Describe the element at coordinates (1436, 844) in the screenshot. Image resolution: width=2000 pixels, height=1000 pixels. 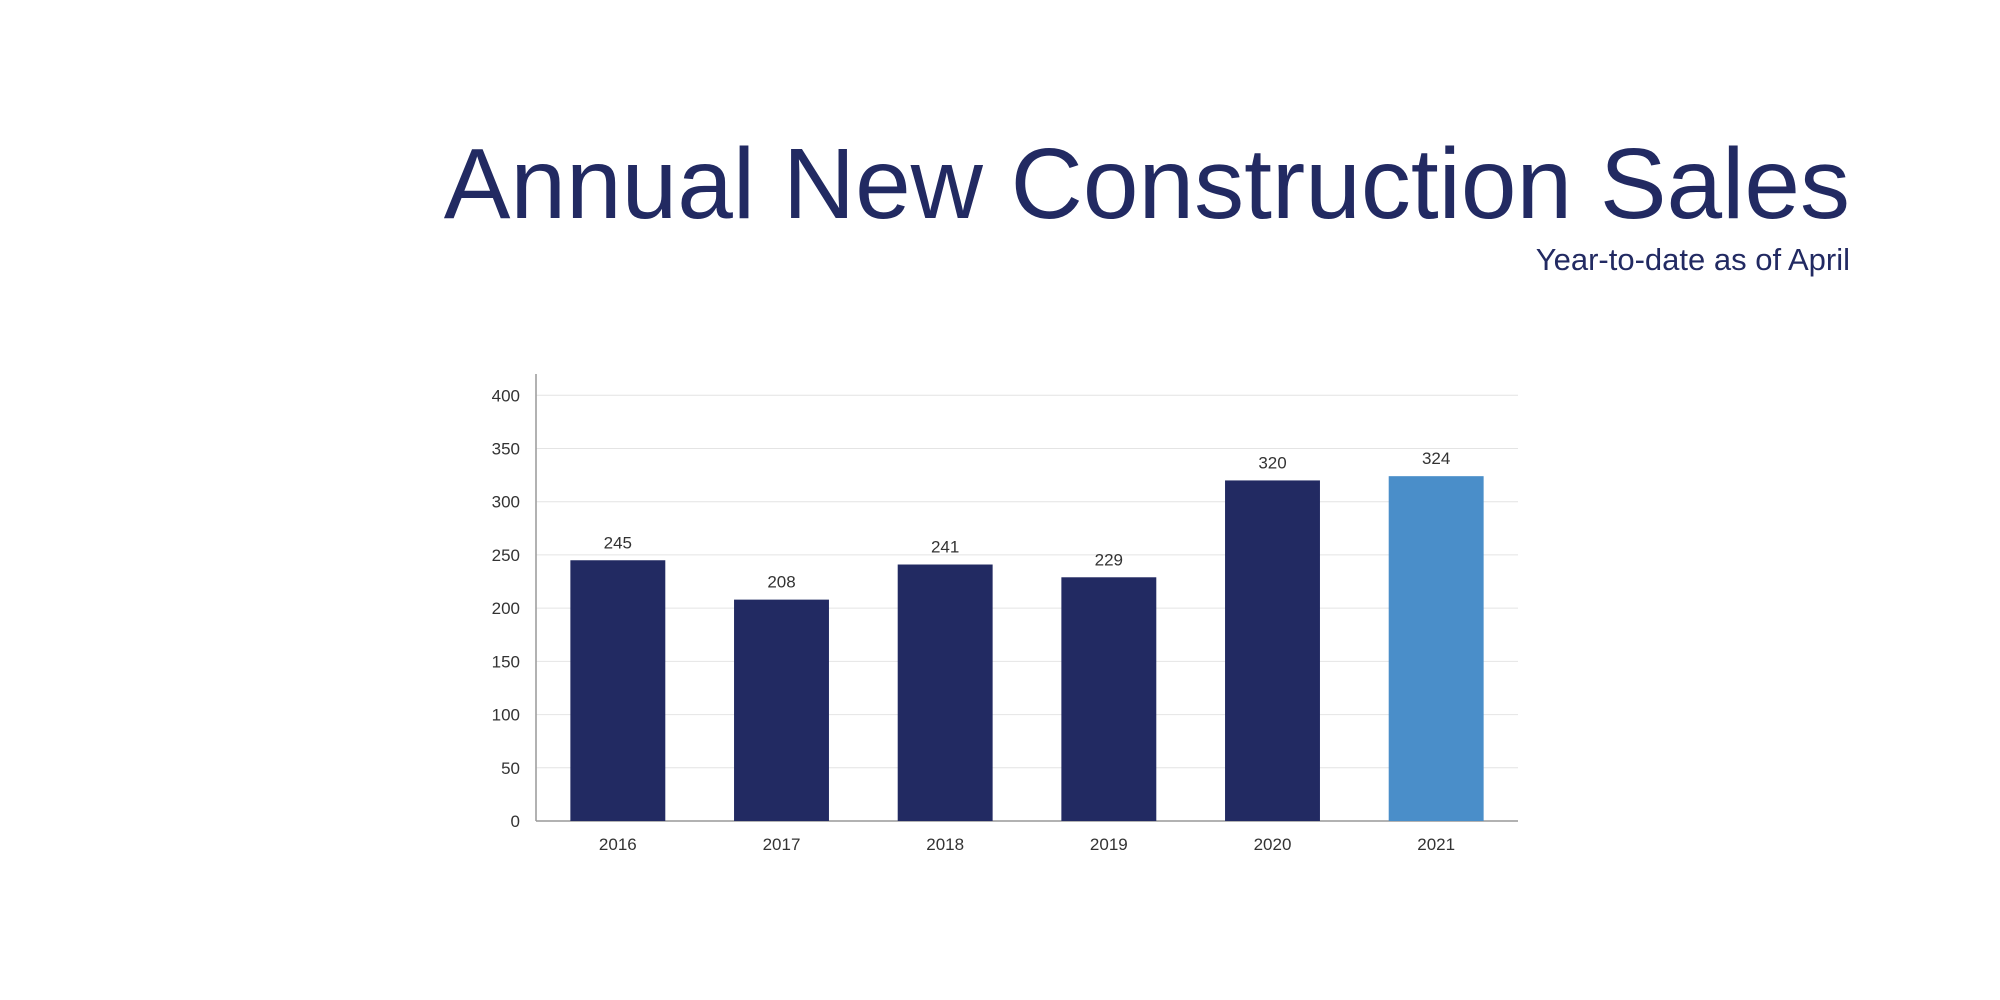
I see `x-tick-label: 2021` at that location.